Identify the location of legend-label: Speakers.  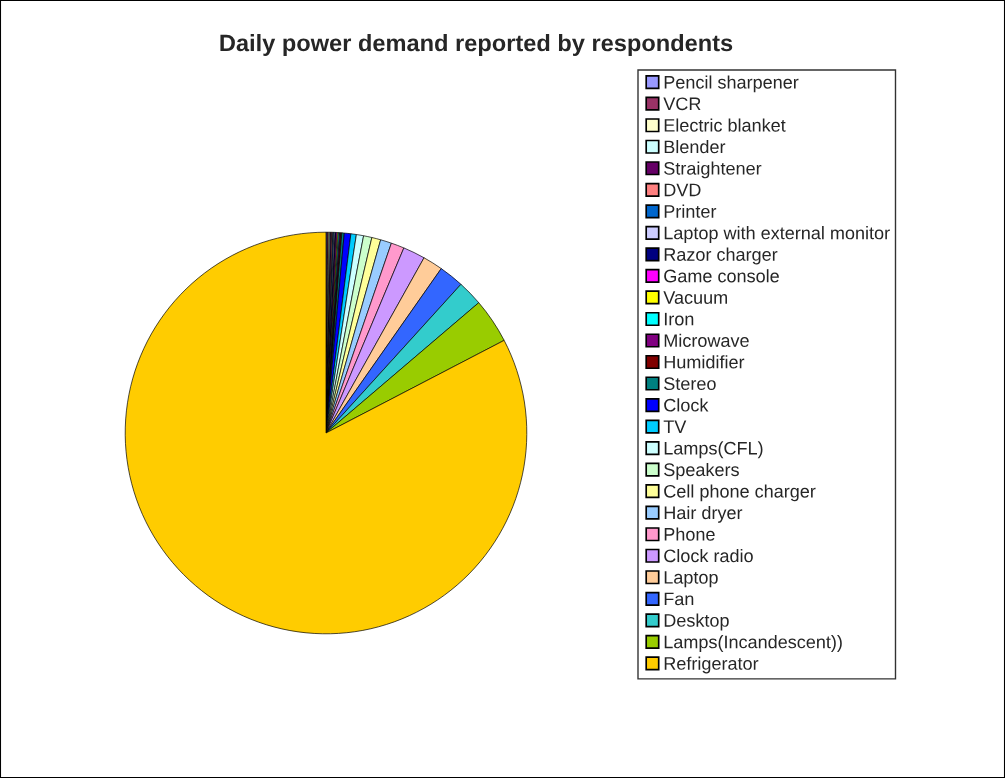
(701, 471).